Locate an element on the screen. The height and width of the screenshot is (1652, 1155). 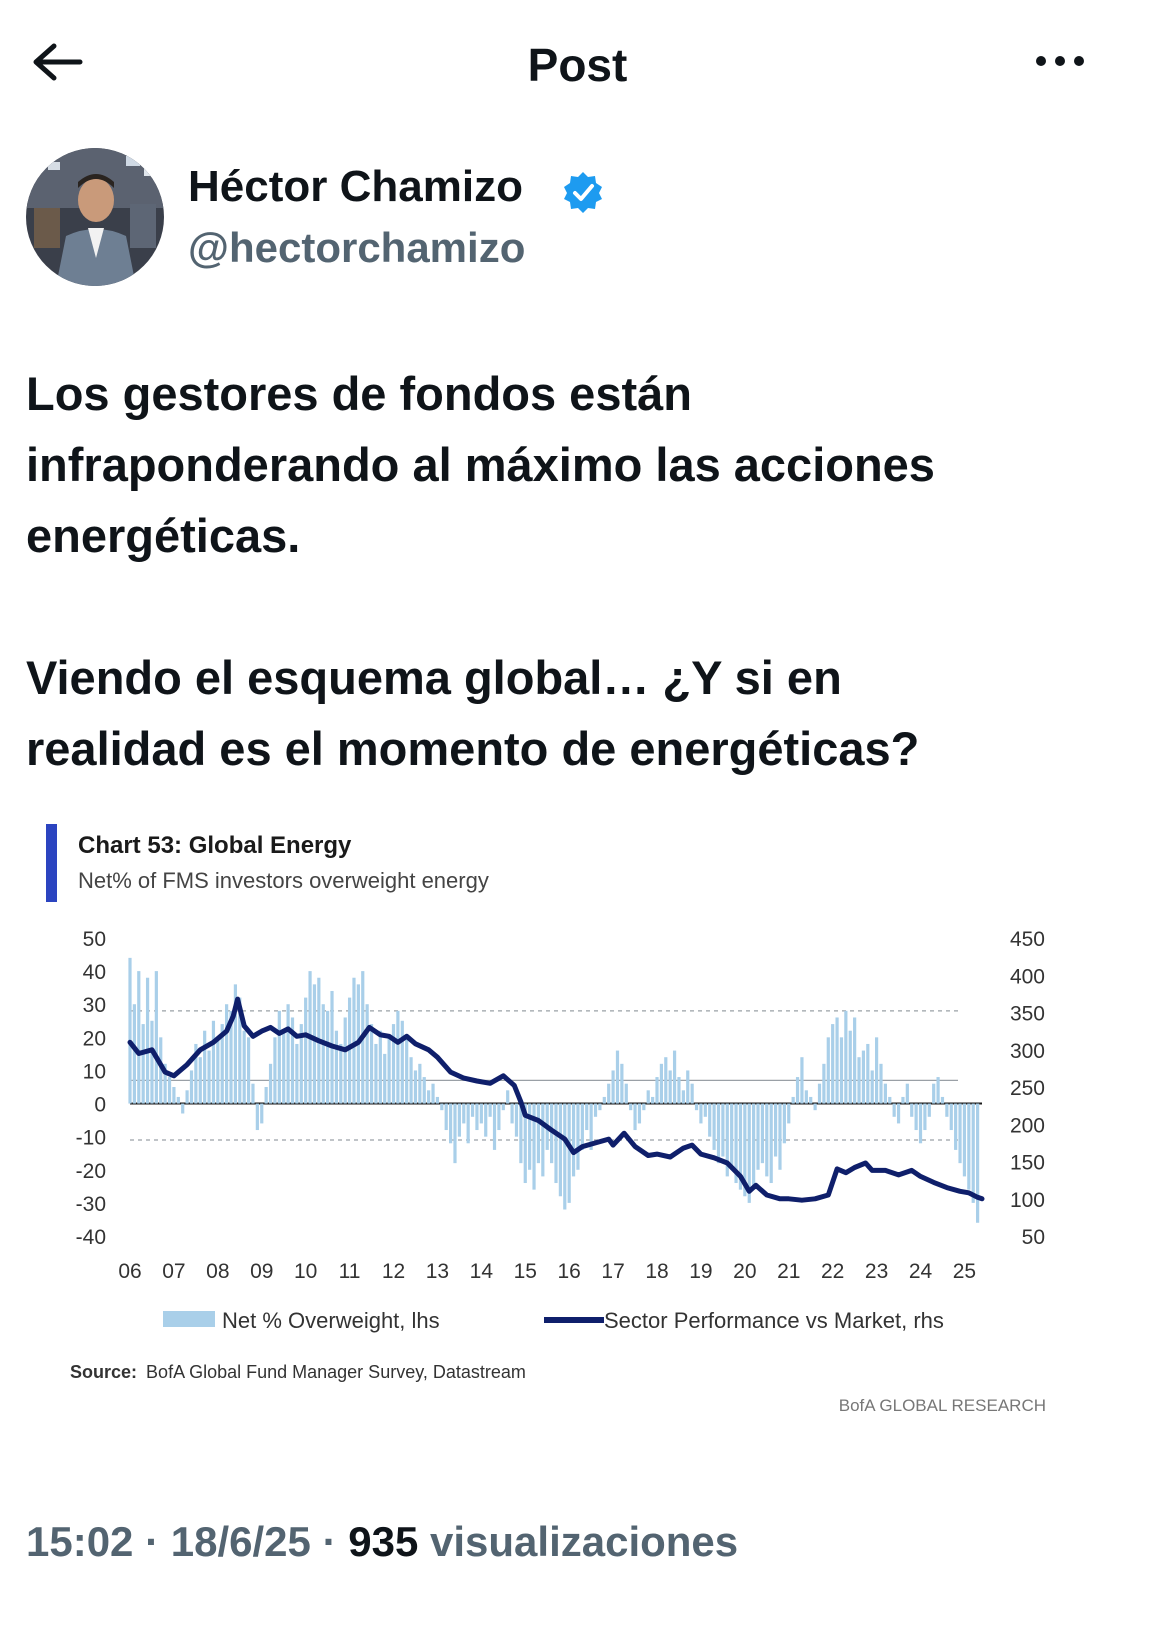
right-axis-tick-label: 450 is located at coordinates (1027, 939).